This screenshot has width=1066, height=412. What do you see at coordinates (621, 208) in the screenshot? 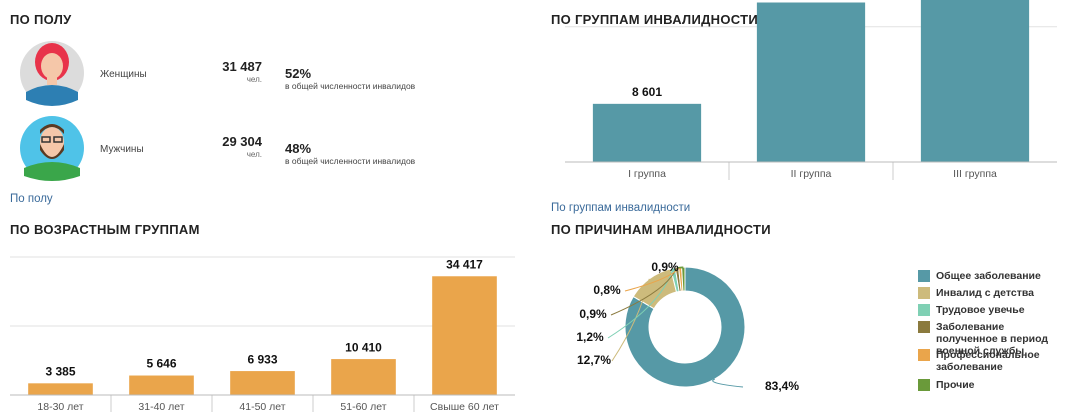
I see `link: По группам инвалидности` at bounding box center [621, 208].